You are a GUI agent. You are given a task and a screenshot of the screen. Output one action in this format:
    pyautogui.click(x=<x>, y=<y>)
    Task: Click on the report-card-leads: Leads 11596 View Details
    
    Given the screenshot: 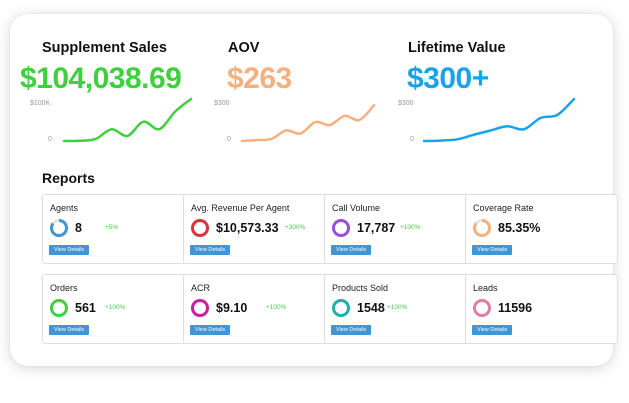 What is the action you would take?
    pyautogui.click(x=541, y=309)
    